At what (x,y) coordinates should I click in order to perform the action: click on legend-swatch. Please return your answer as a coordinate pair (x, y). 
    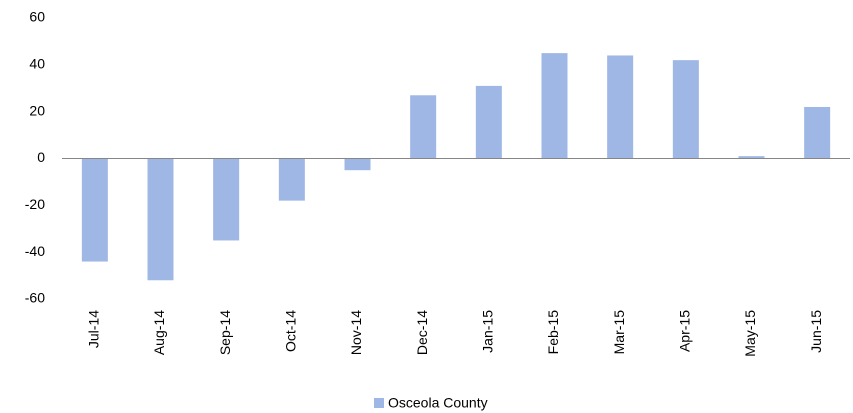
    Looking at the image, I should click on (379, 403).